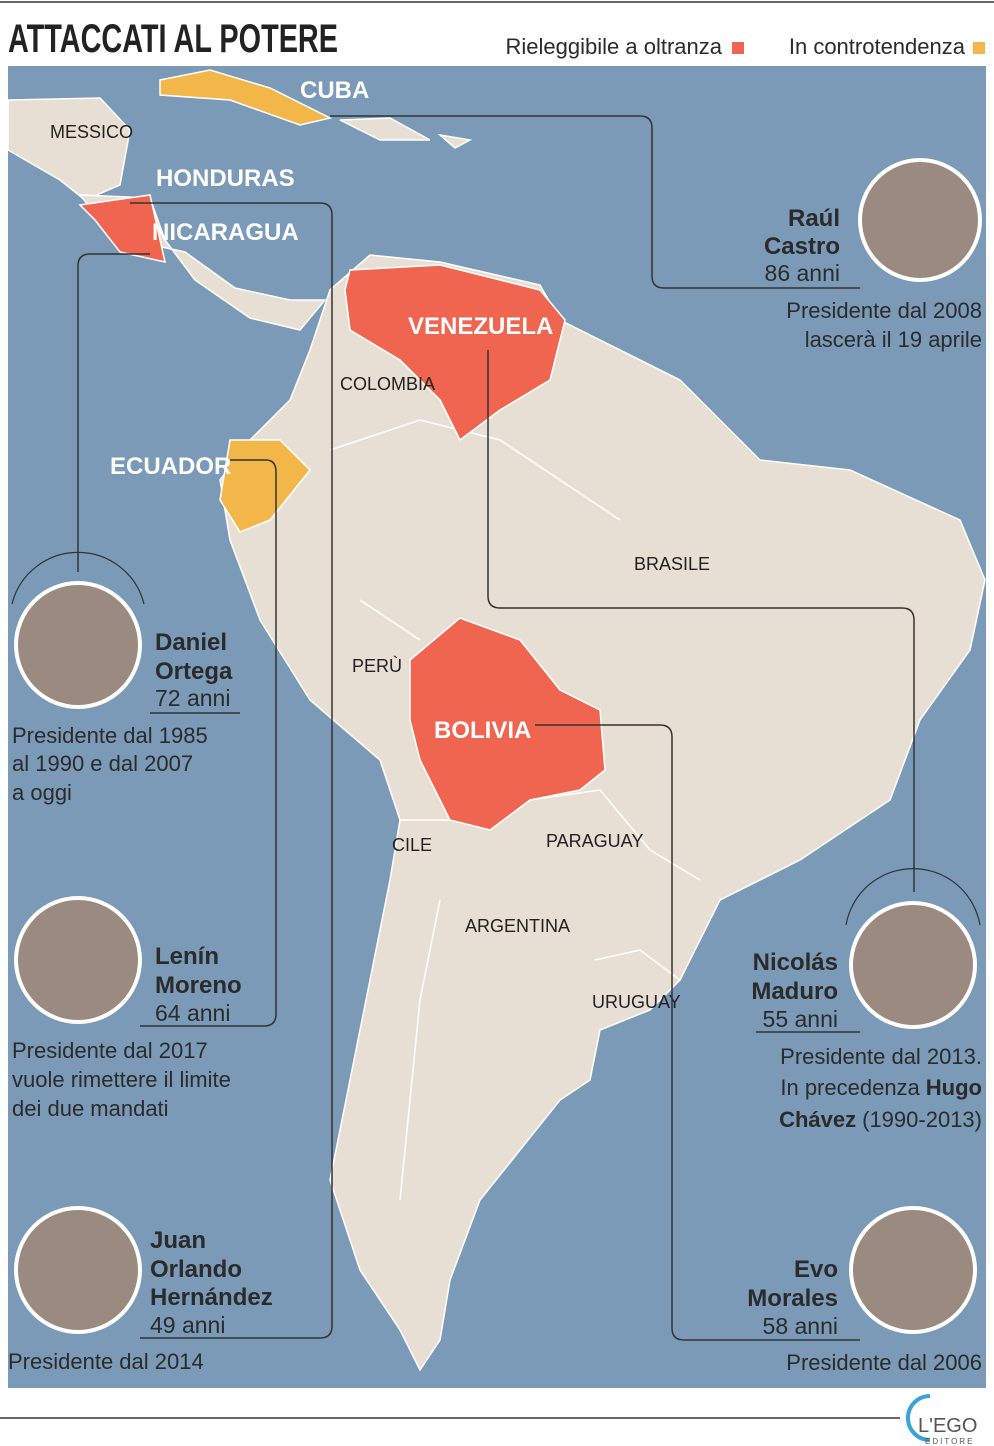 The image size is (994, 1446). What do you see at coordinates (802, 246) in the screenshot?
I see `leader-name: Castro` at bounding box center [802, 246].